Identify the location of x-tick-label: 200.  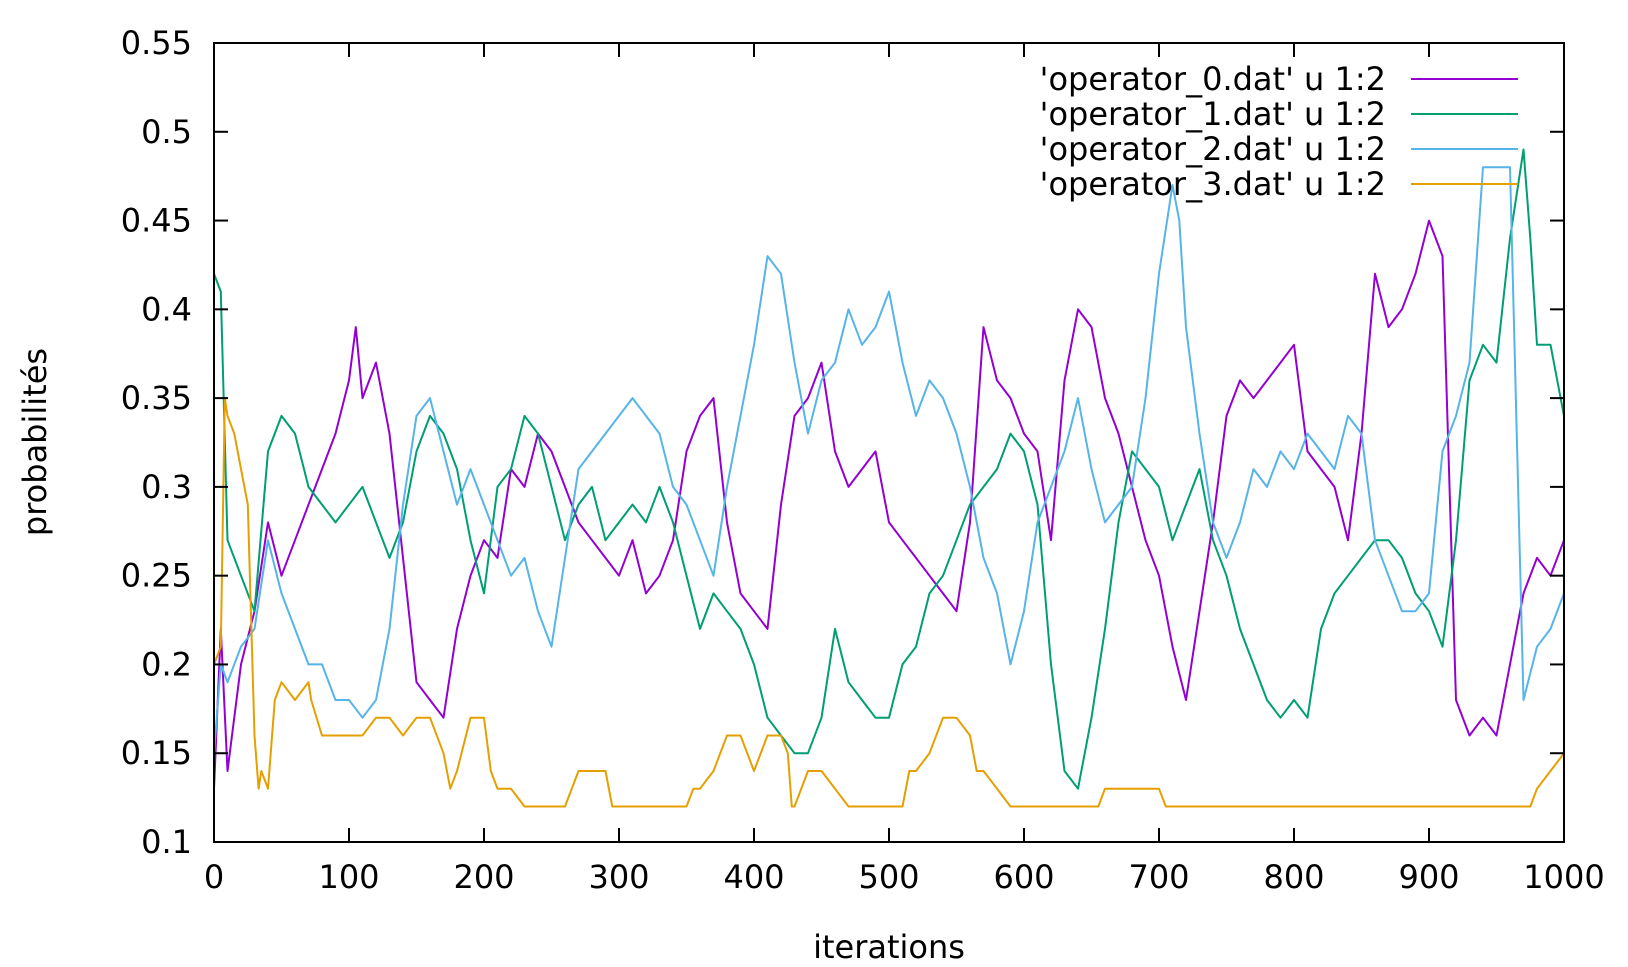
(483, 877).